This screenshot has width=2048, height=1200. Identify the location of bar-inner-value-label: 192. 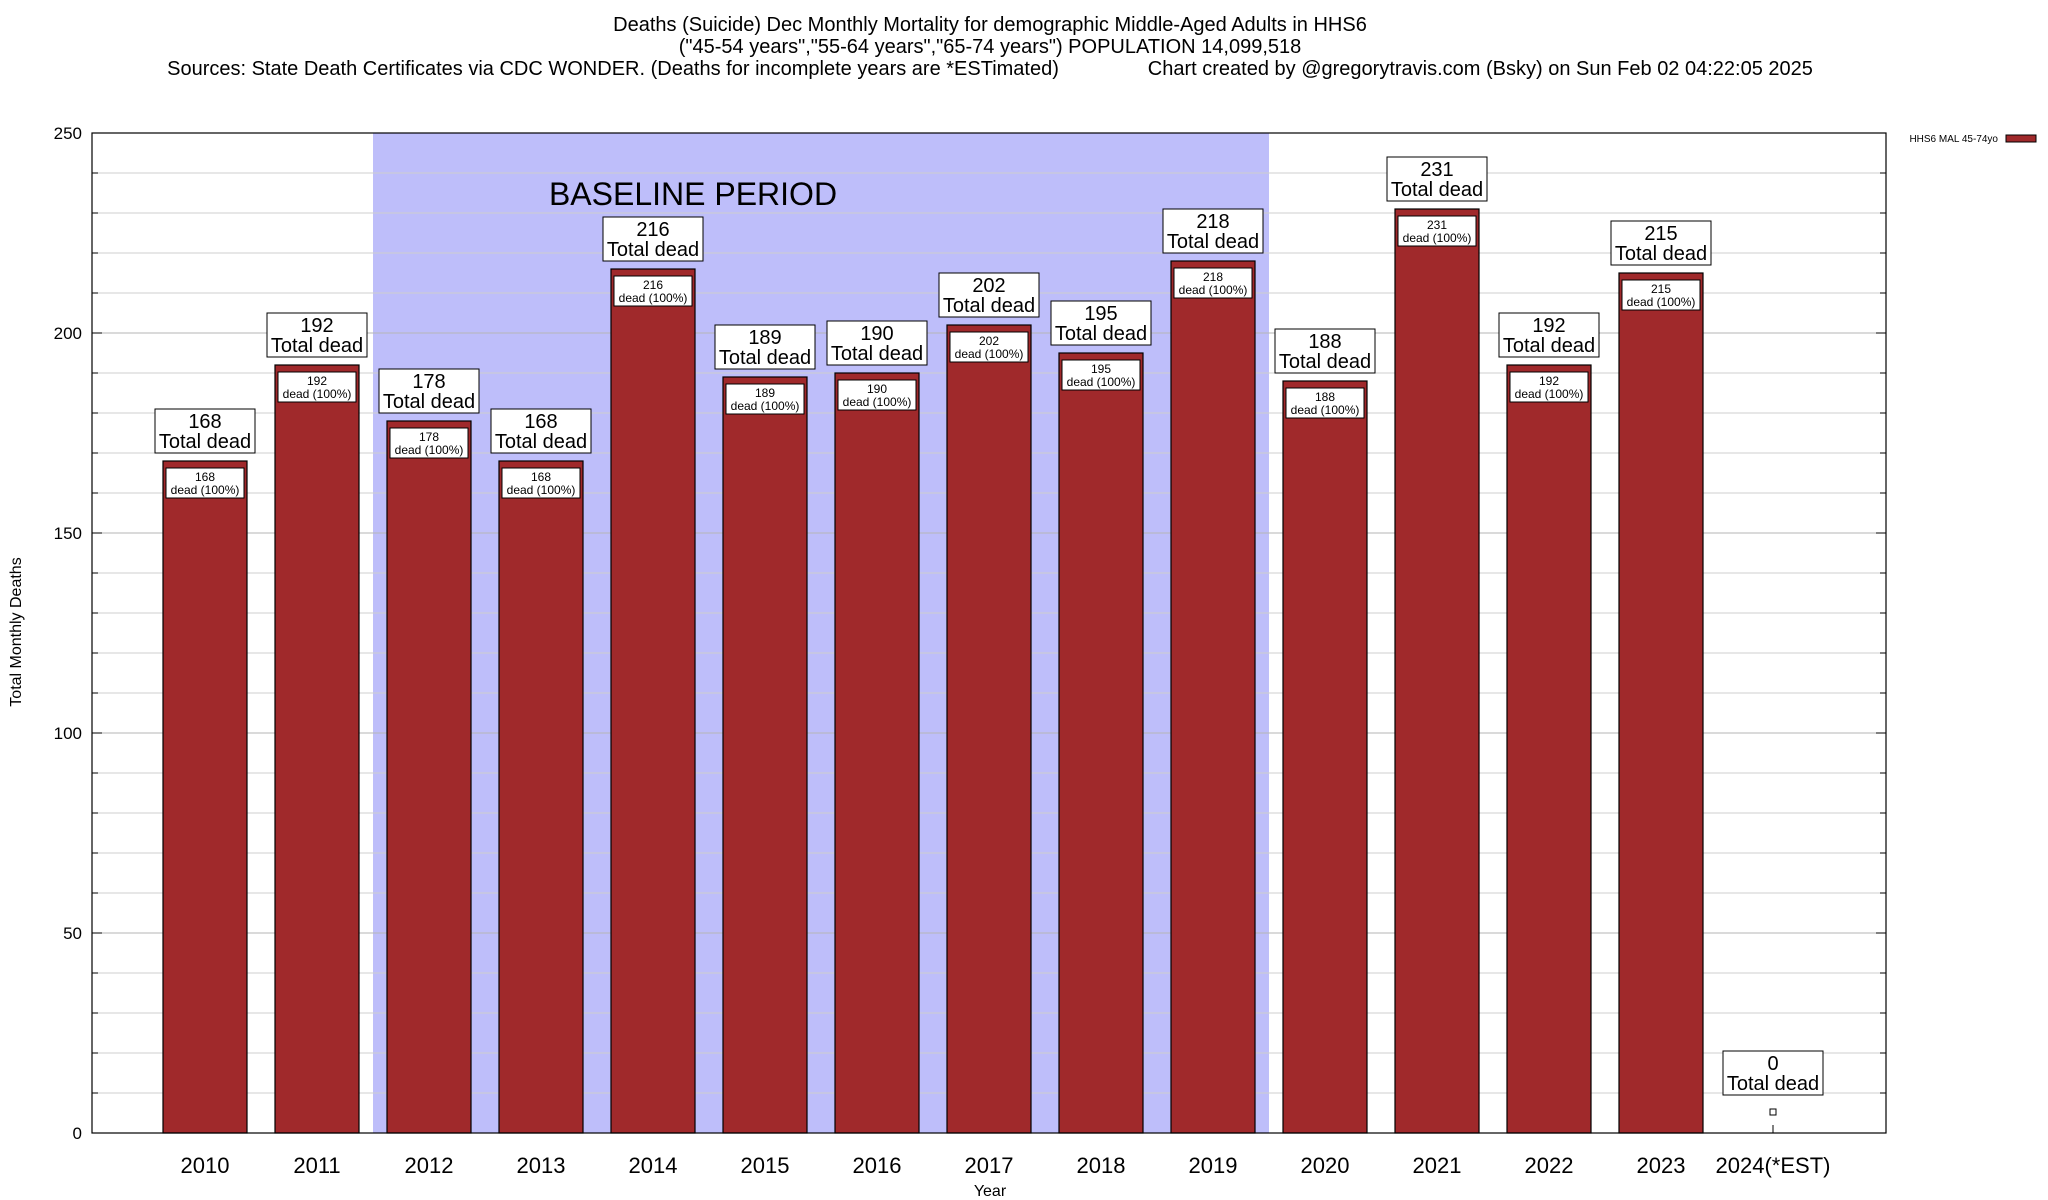
(1549, 381).